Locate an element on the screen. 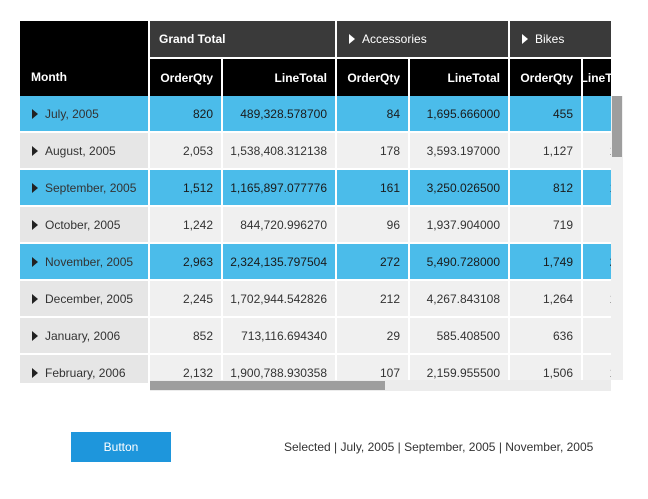 The width and height of the screenshot is (648, 499). data-cell: 719 is located at coordinates (545, 225).